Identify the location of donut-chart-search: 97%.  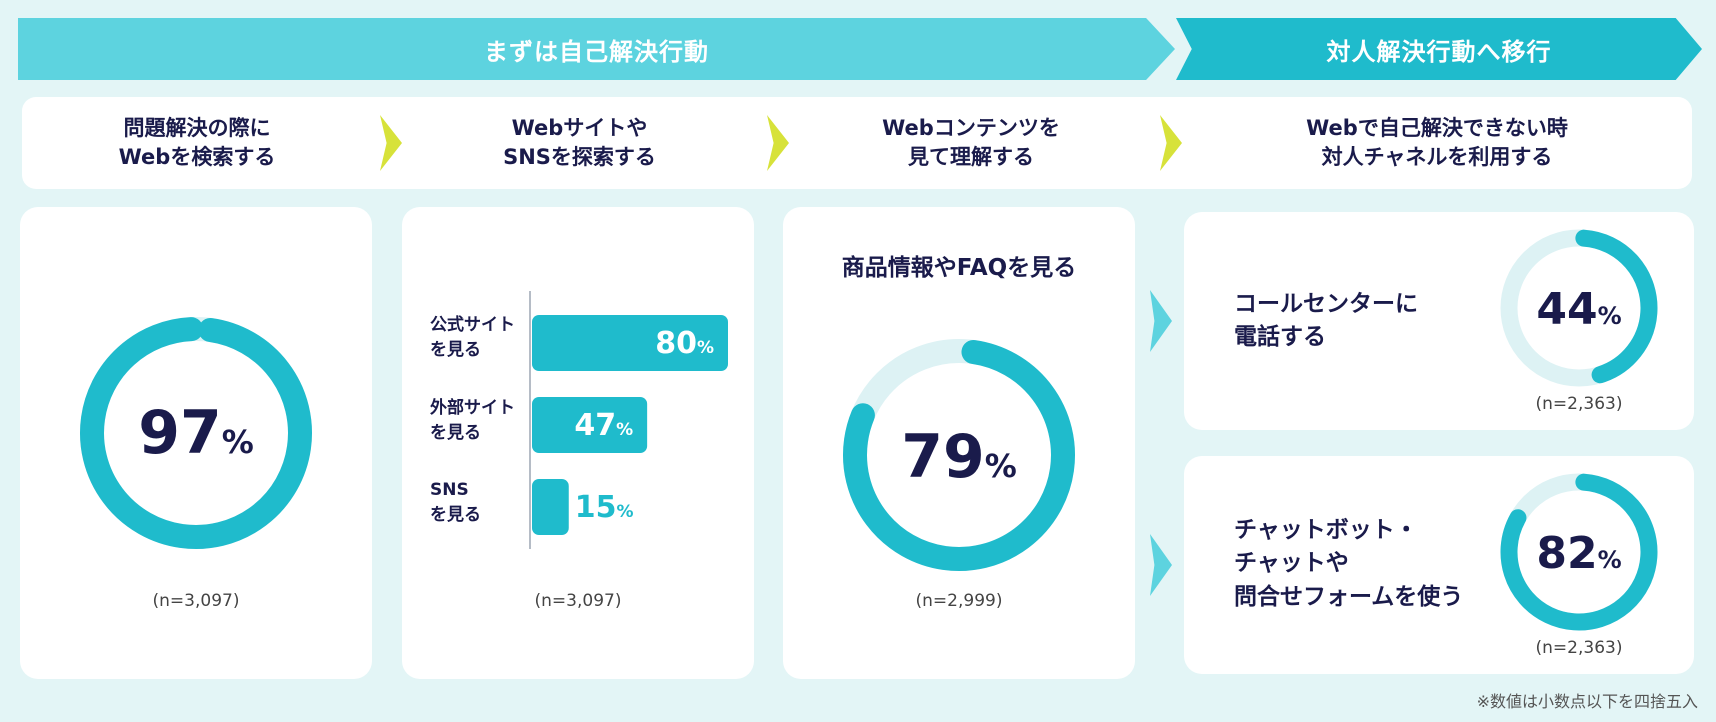
(196, 433).